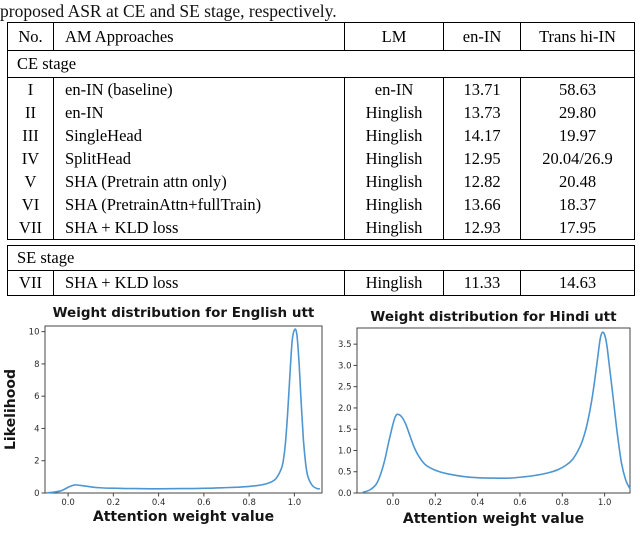  I want to click on no-cell: V, so click(30, 181).